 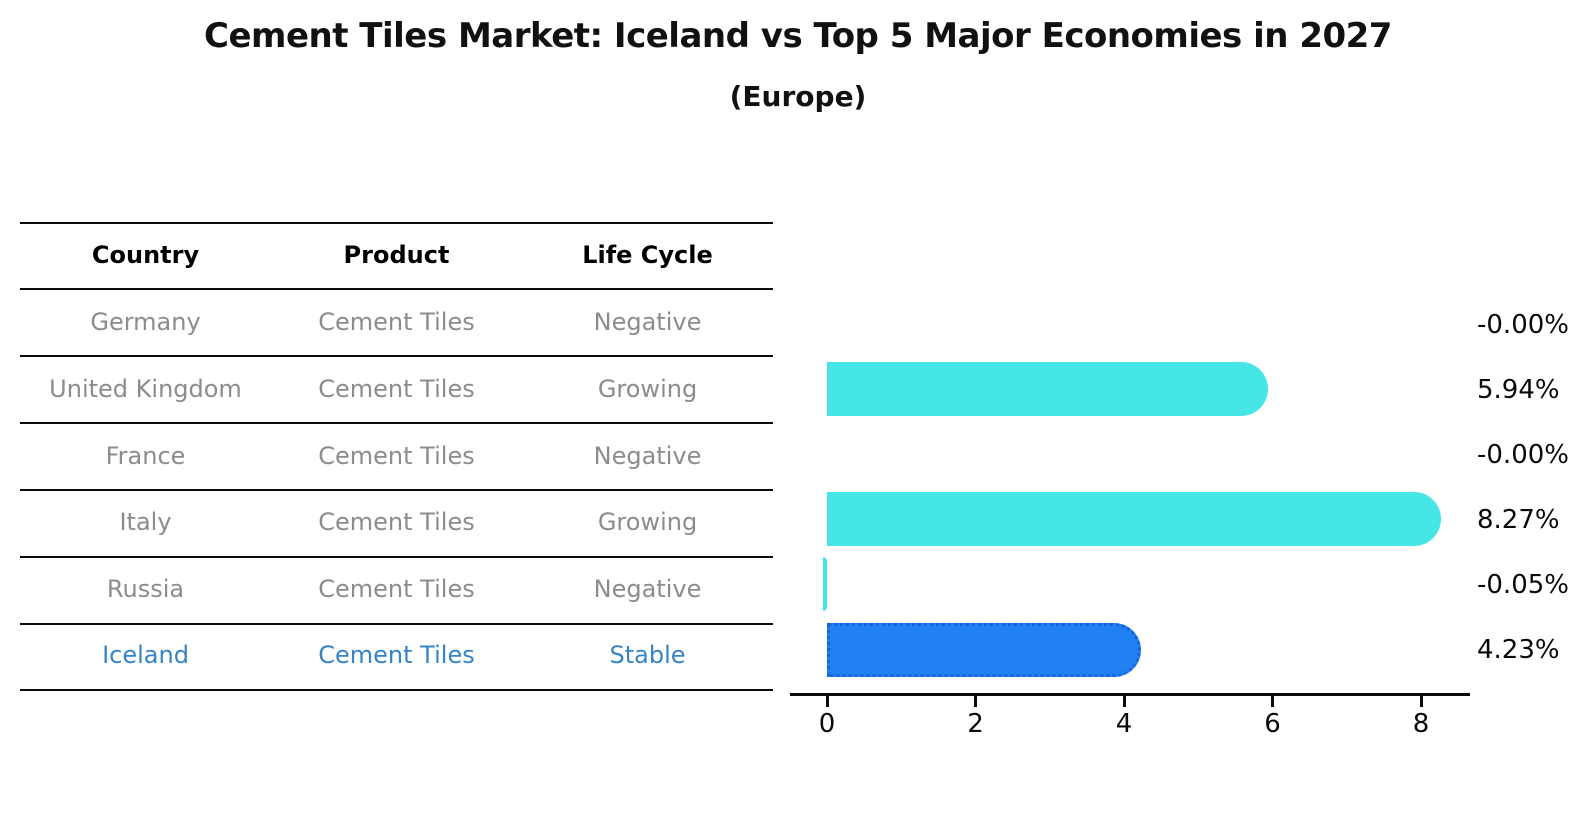 I want to click on value-label-france: -0.00%, so click(x=1523, y=455).